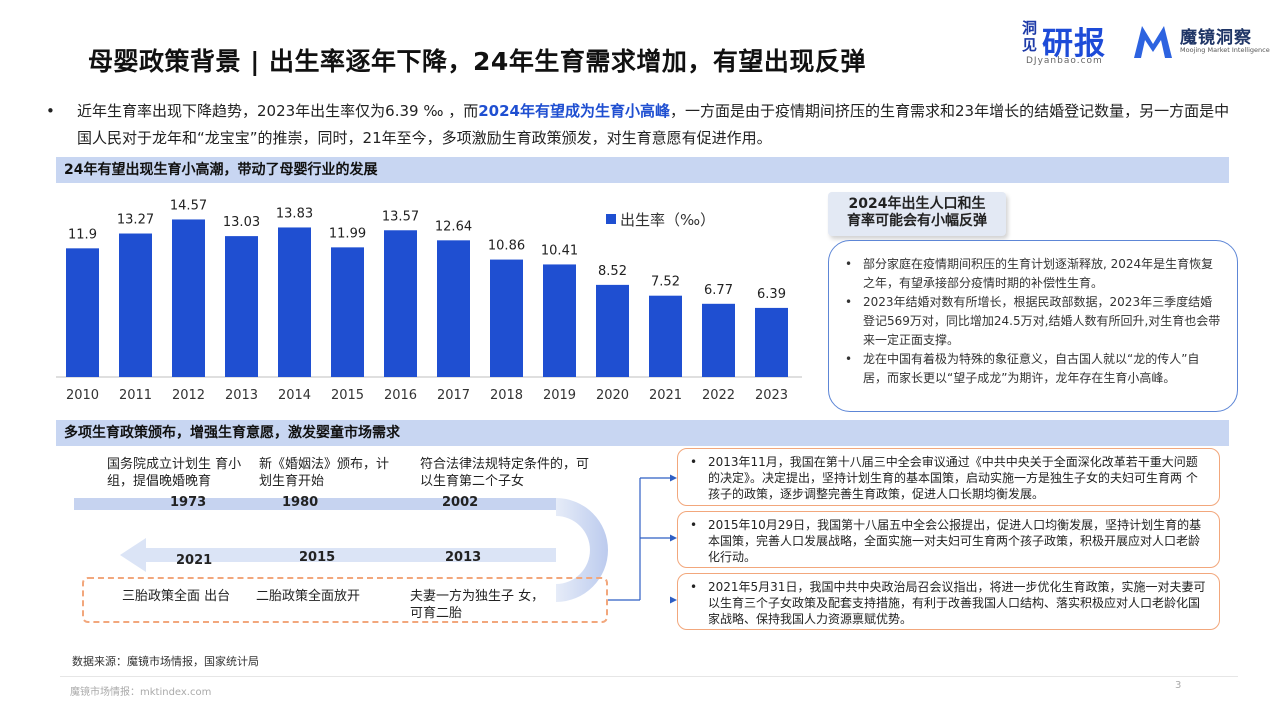 The image size is (1280, 720). I want to click on x-tick-label: 2017, so click(453, 395).